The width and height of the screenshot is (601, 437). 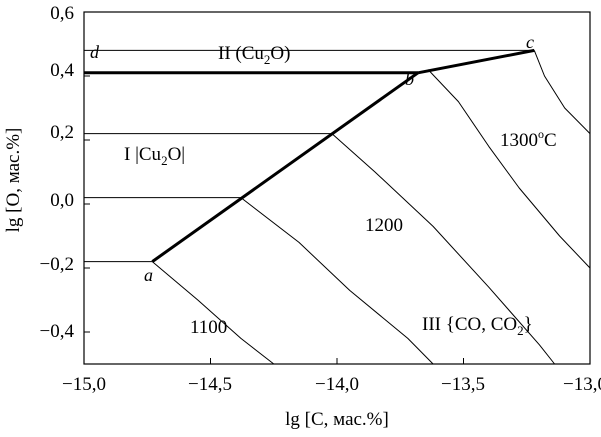 What do you see at coordinates (13, 180) in the screenshot?
I see `y-axis-label: lg [O, мас.%]` at bounding box center [13, 180].